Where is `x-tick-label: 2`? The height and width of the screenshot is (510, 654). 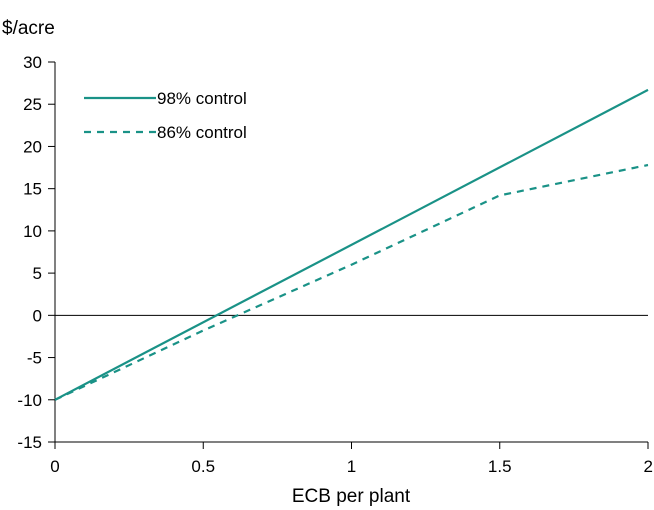 x-tick-label: 2 is located at coordinates (648, 466).